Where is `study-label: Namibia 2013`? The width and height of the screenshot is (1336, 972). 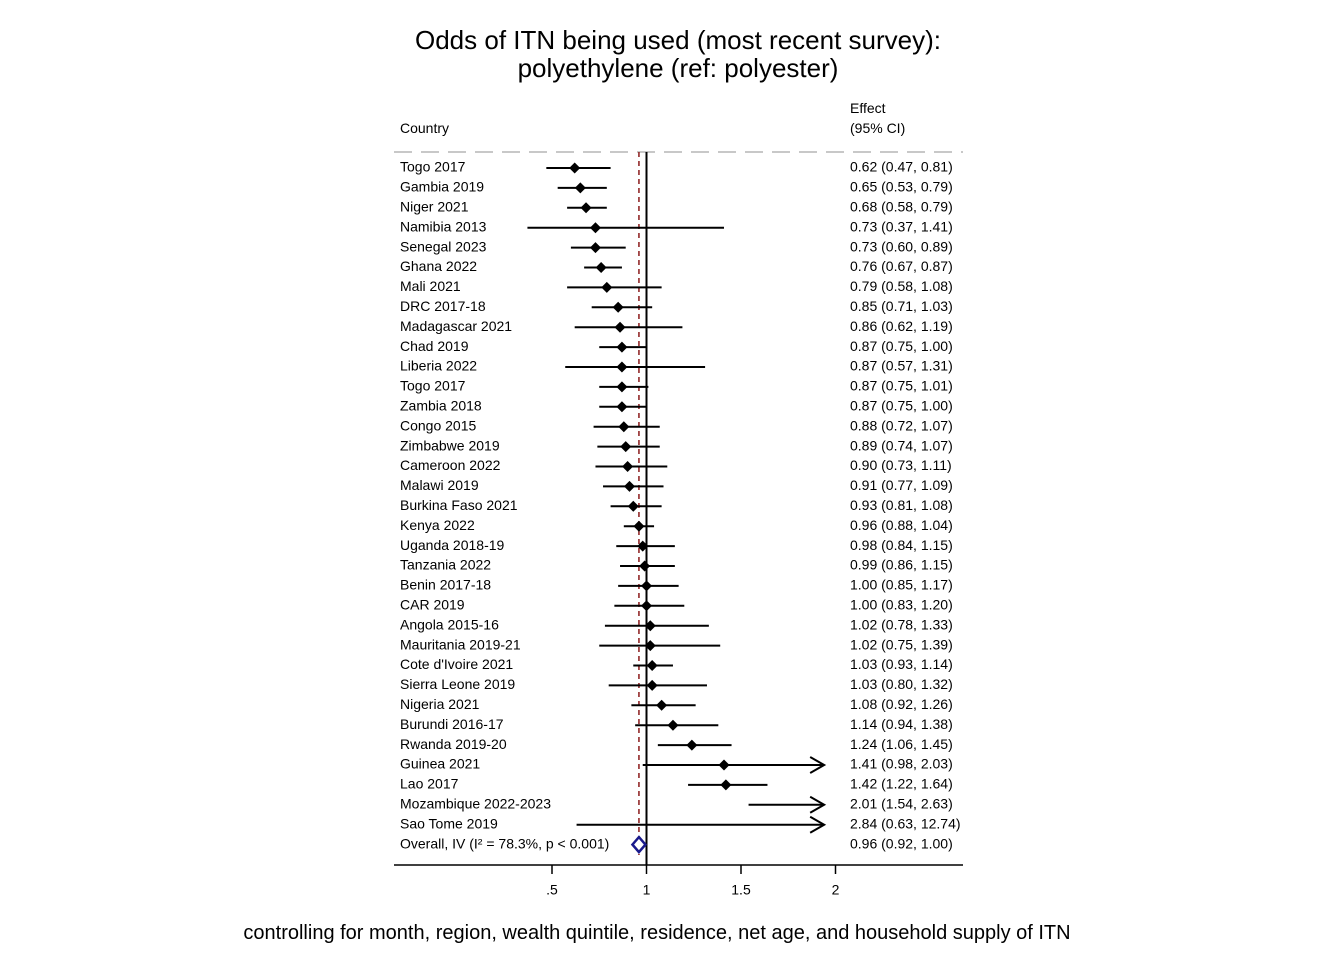
study-label: Namibia 2013 is located at coordinates (443, 226).